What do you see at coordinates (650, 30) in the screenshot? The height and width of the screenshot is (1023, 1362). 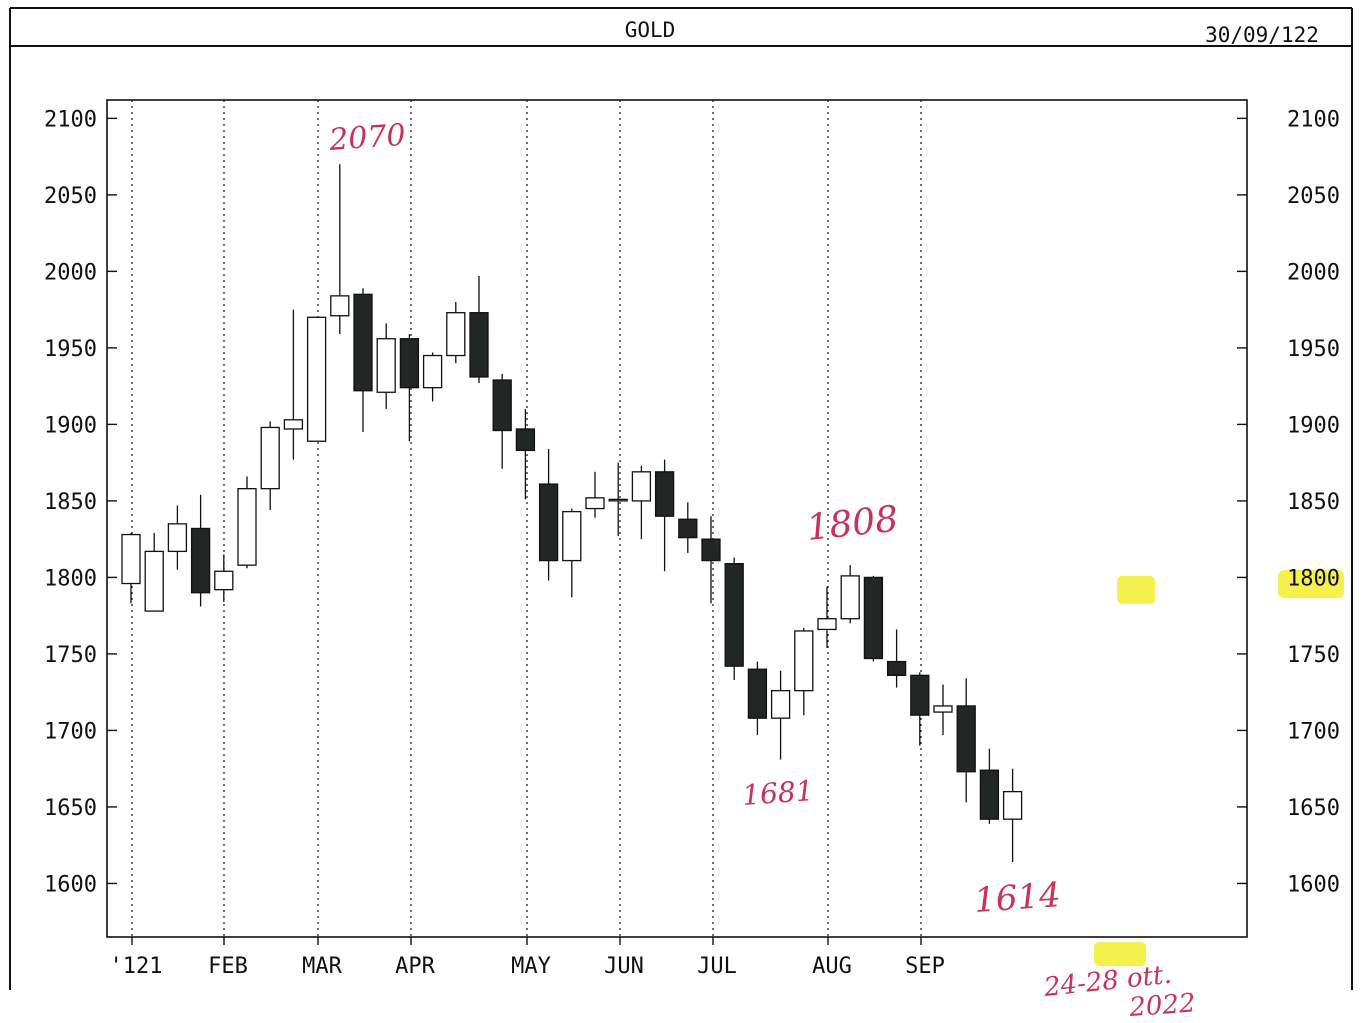 I see `chart-title: GOLD` at bounding box center [650, 30].